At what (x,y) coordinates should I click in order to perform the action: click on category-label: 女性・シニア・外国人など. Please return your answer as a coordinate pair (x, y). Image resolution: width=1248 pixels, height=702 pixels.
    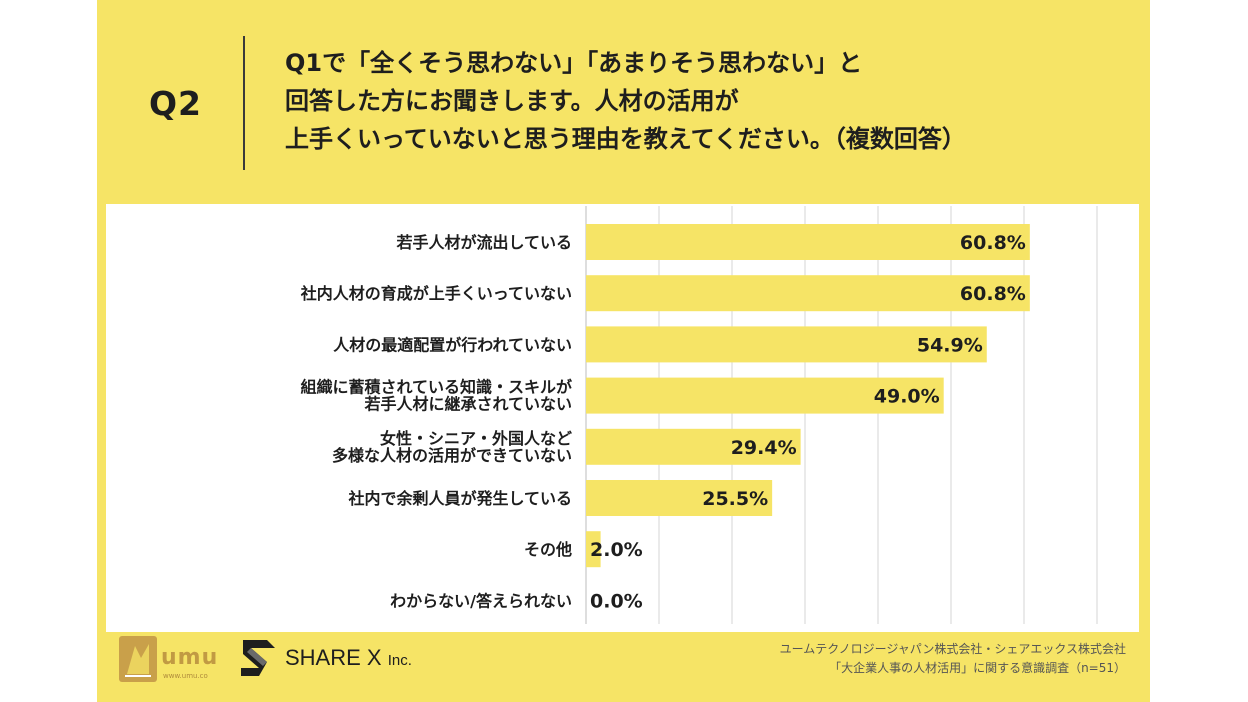
    Looking at the image, I should click on (476, 438).